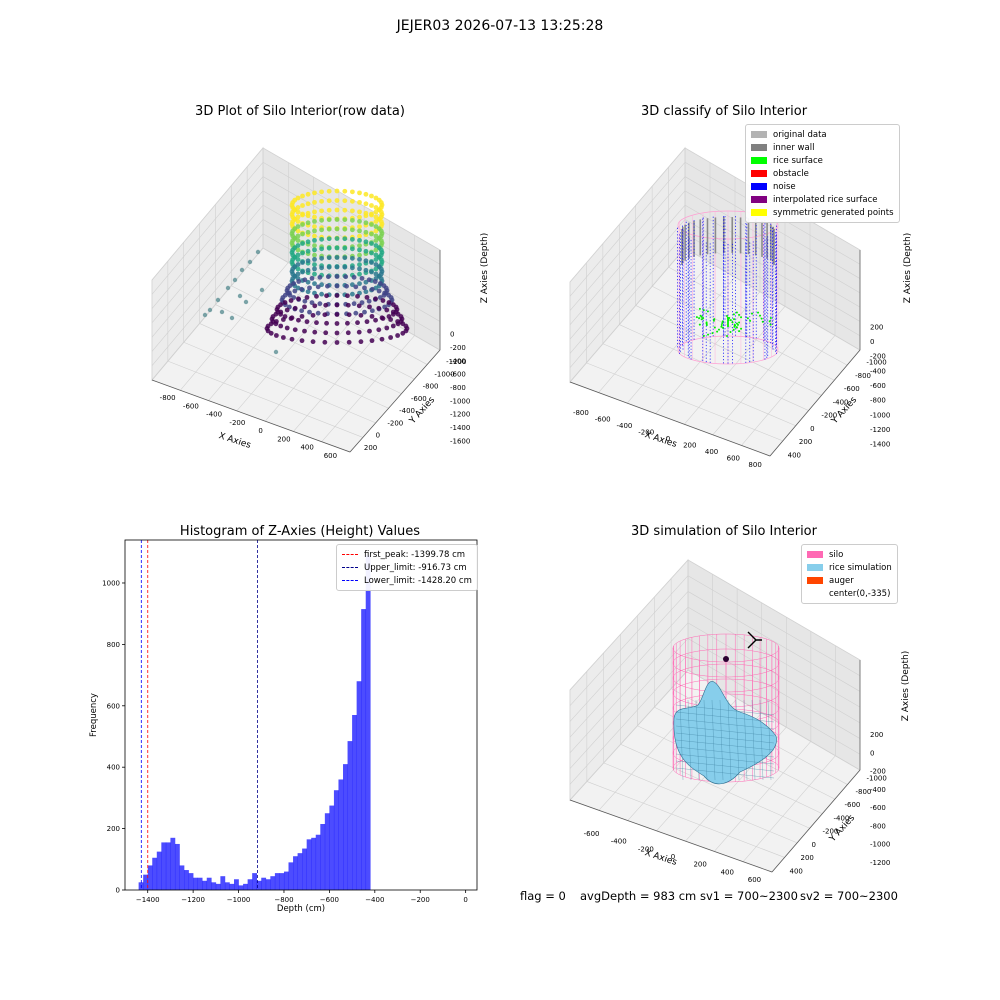 The width and height of the screenshot is (1000, 1000). What do you see at coordinates (672, 857) in the screenshot?
I see `panel4-x-ticks: -600 -400 -200 0 200 400 600` at bounding box center [672, 857].